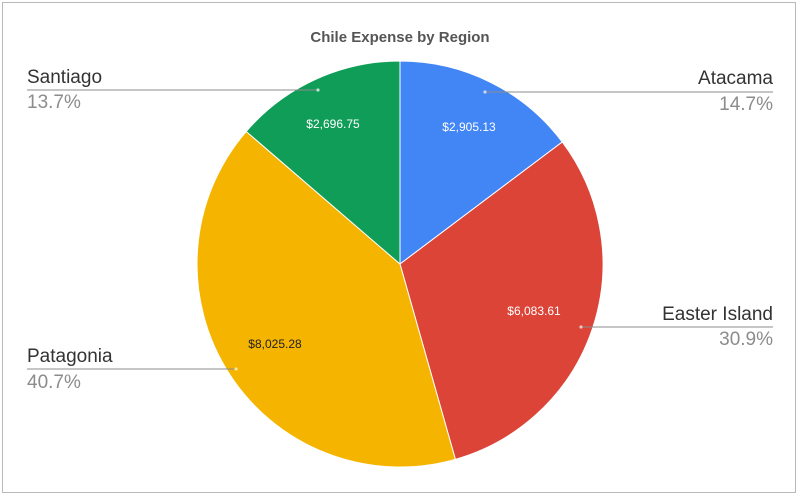 Image resolution: width=800 pixels, height=497 pixels. What do you see at coordinates (54, 382) in the screenshot?
I see `label-percent-patagonia: 40.7%` at bounding box center [54, 382].